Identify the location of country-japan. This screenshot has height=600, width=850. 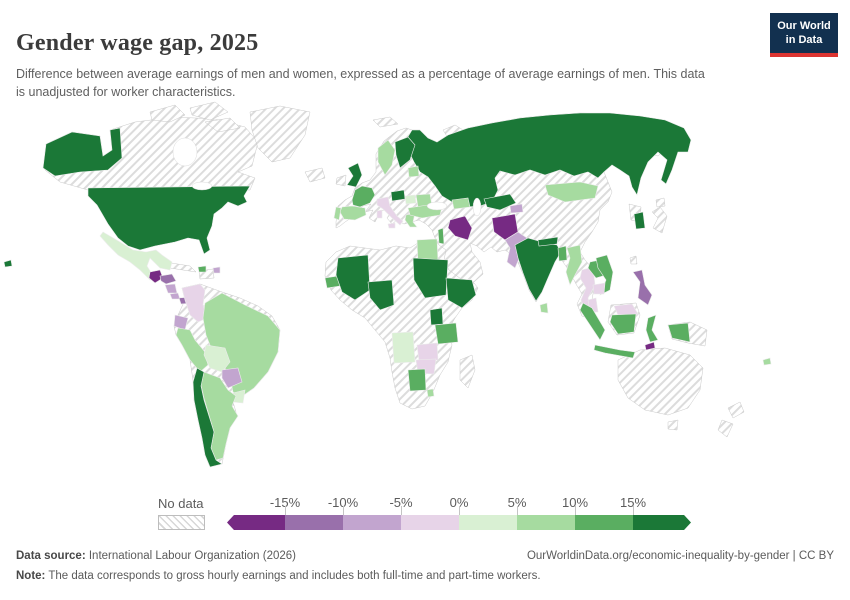
(659, 220).